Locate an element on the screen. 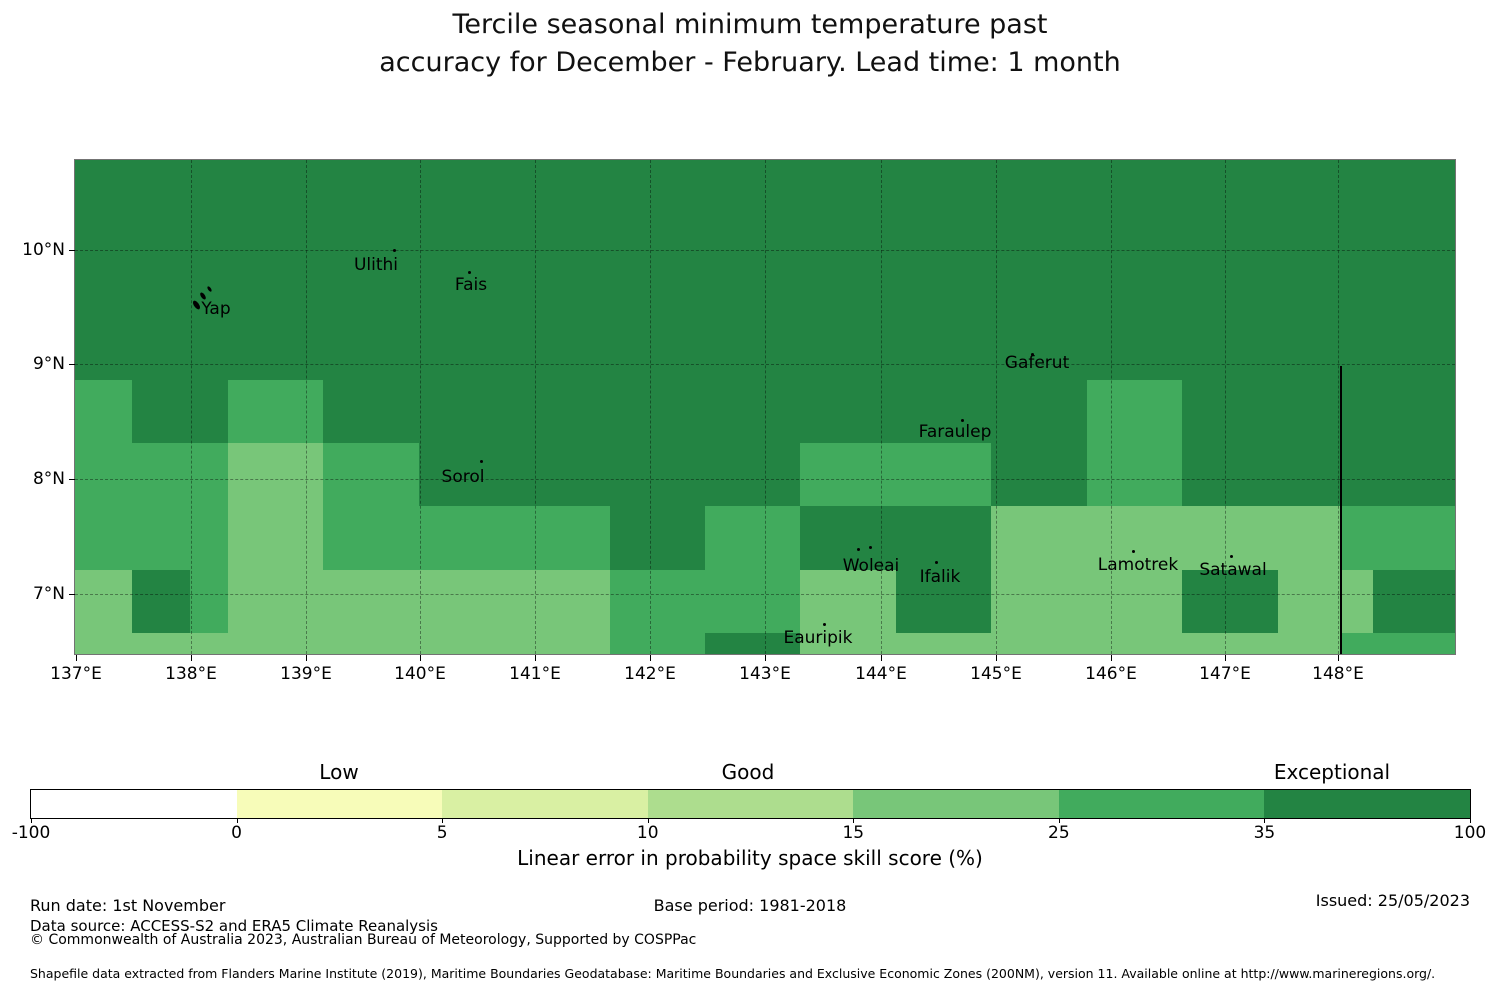 The width and height of the screenshot is (1500, 990). colorbar-category-label: Low is located at coordinates (339, 772).